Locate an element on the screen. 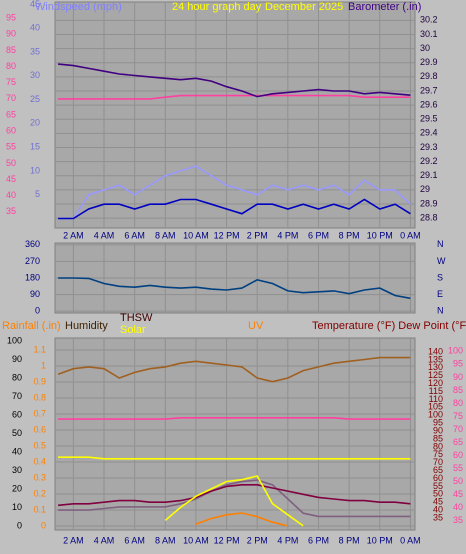  x-tick-label: 10 AM is located at coordinates (196, 540).